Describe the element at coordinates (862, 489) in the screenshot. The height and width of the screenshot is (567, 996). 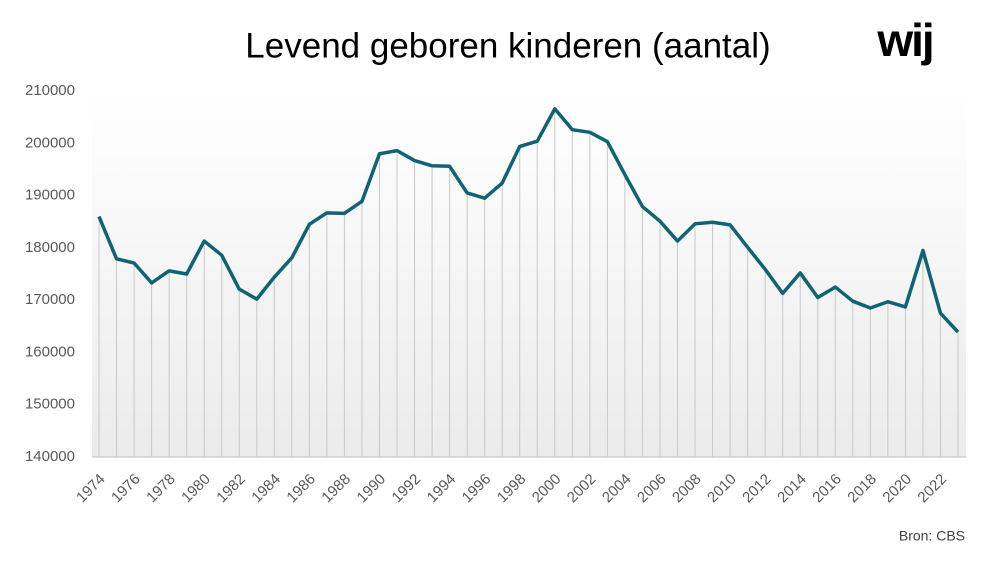
I see `x-tick-label: 2018` at that location.